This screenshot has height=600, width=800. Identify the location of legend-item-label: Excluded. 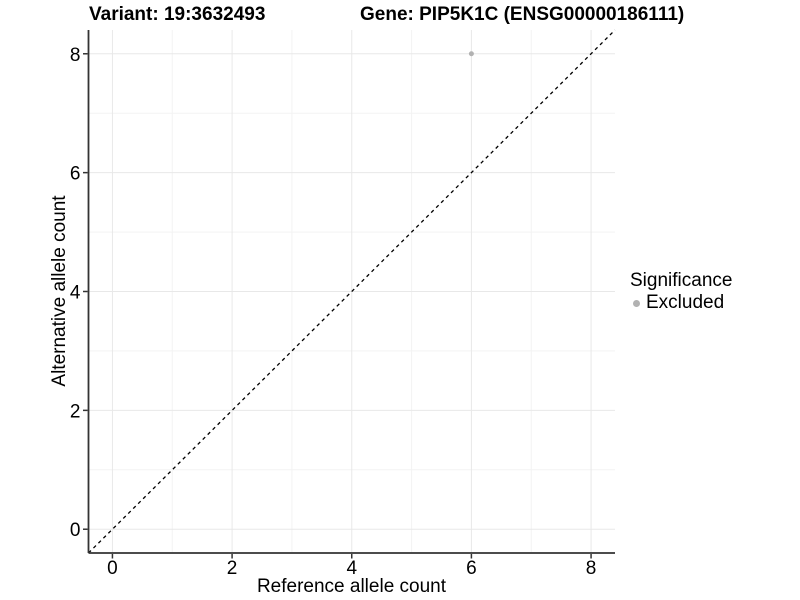
(685, 302).